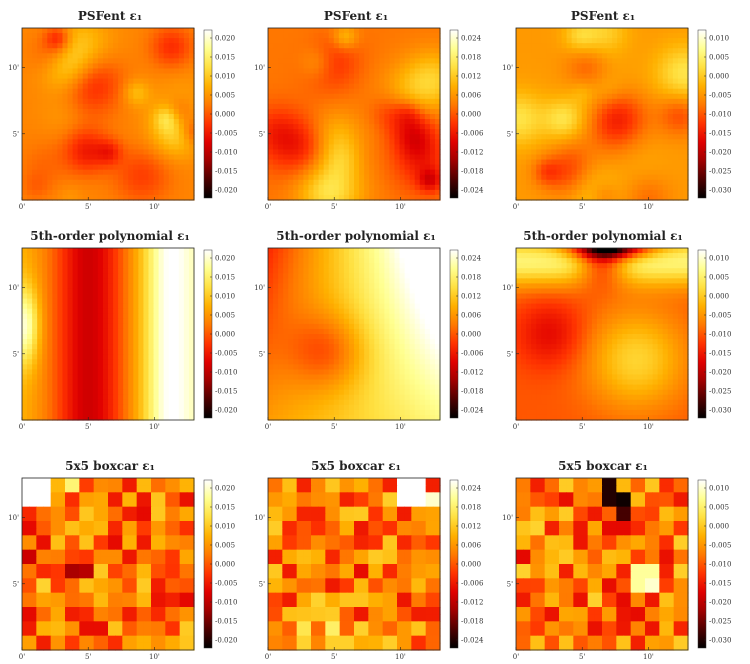 The height and width of the screenshot is (664, 750). Describe the element at coordinates (510, 134) in the screenshot. I see `y-tick-label: 5'` at that location.